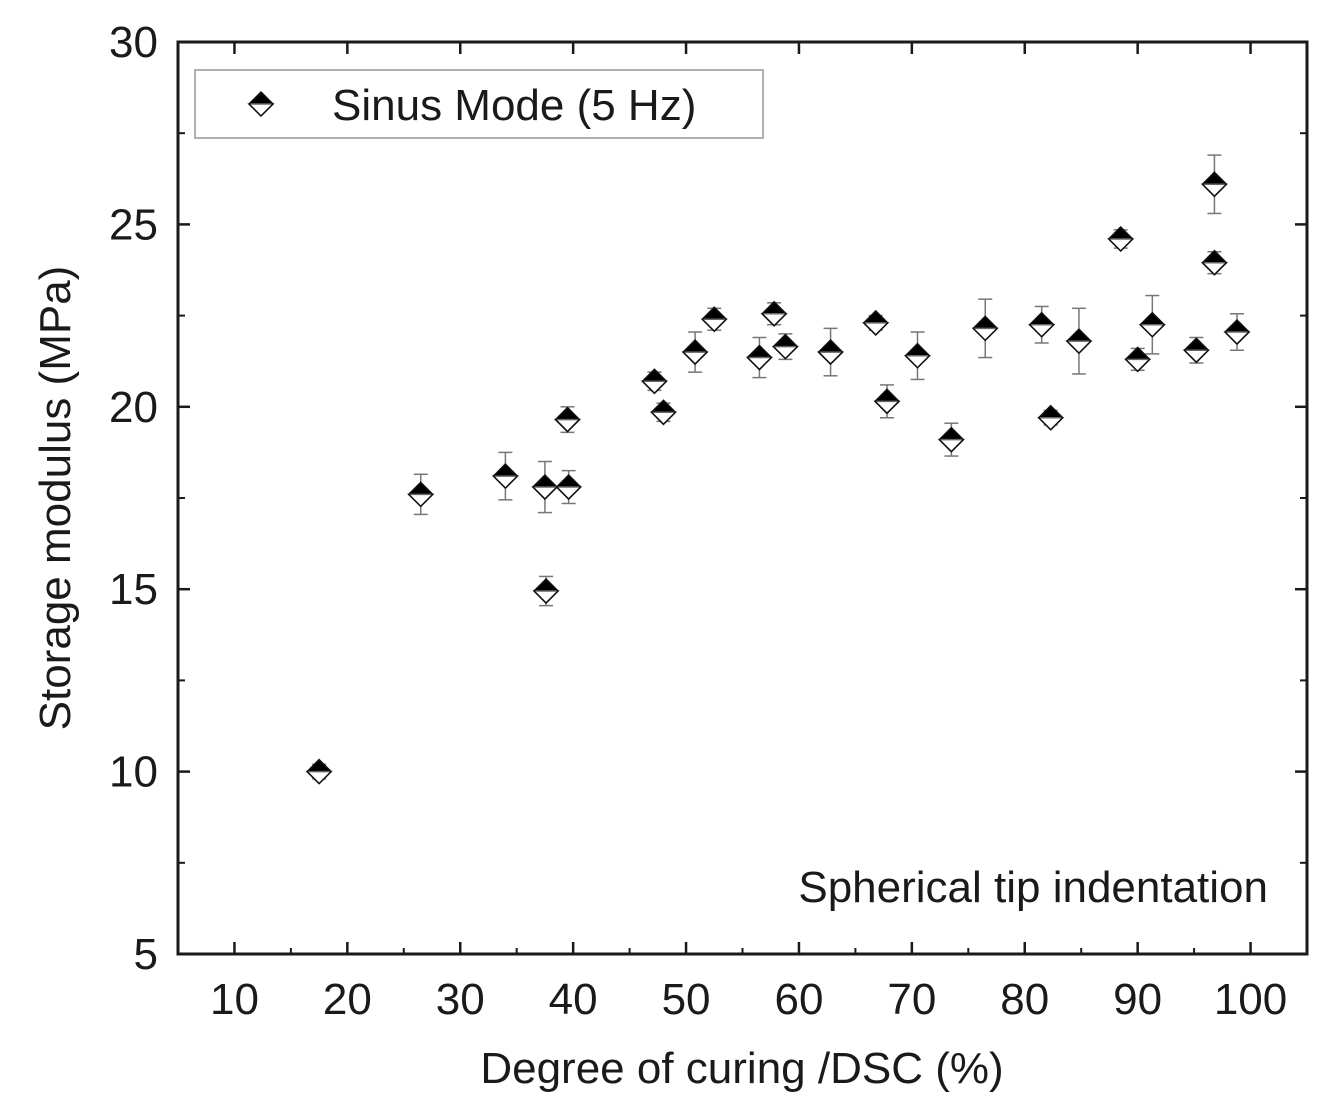 The height and width of the screenshot is (1115, 1335). What do you see at coordinates (1024, 999) in the screenshot?
I see `x-tick-label: 80` at bounding box center [1024, 999].